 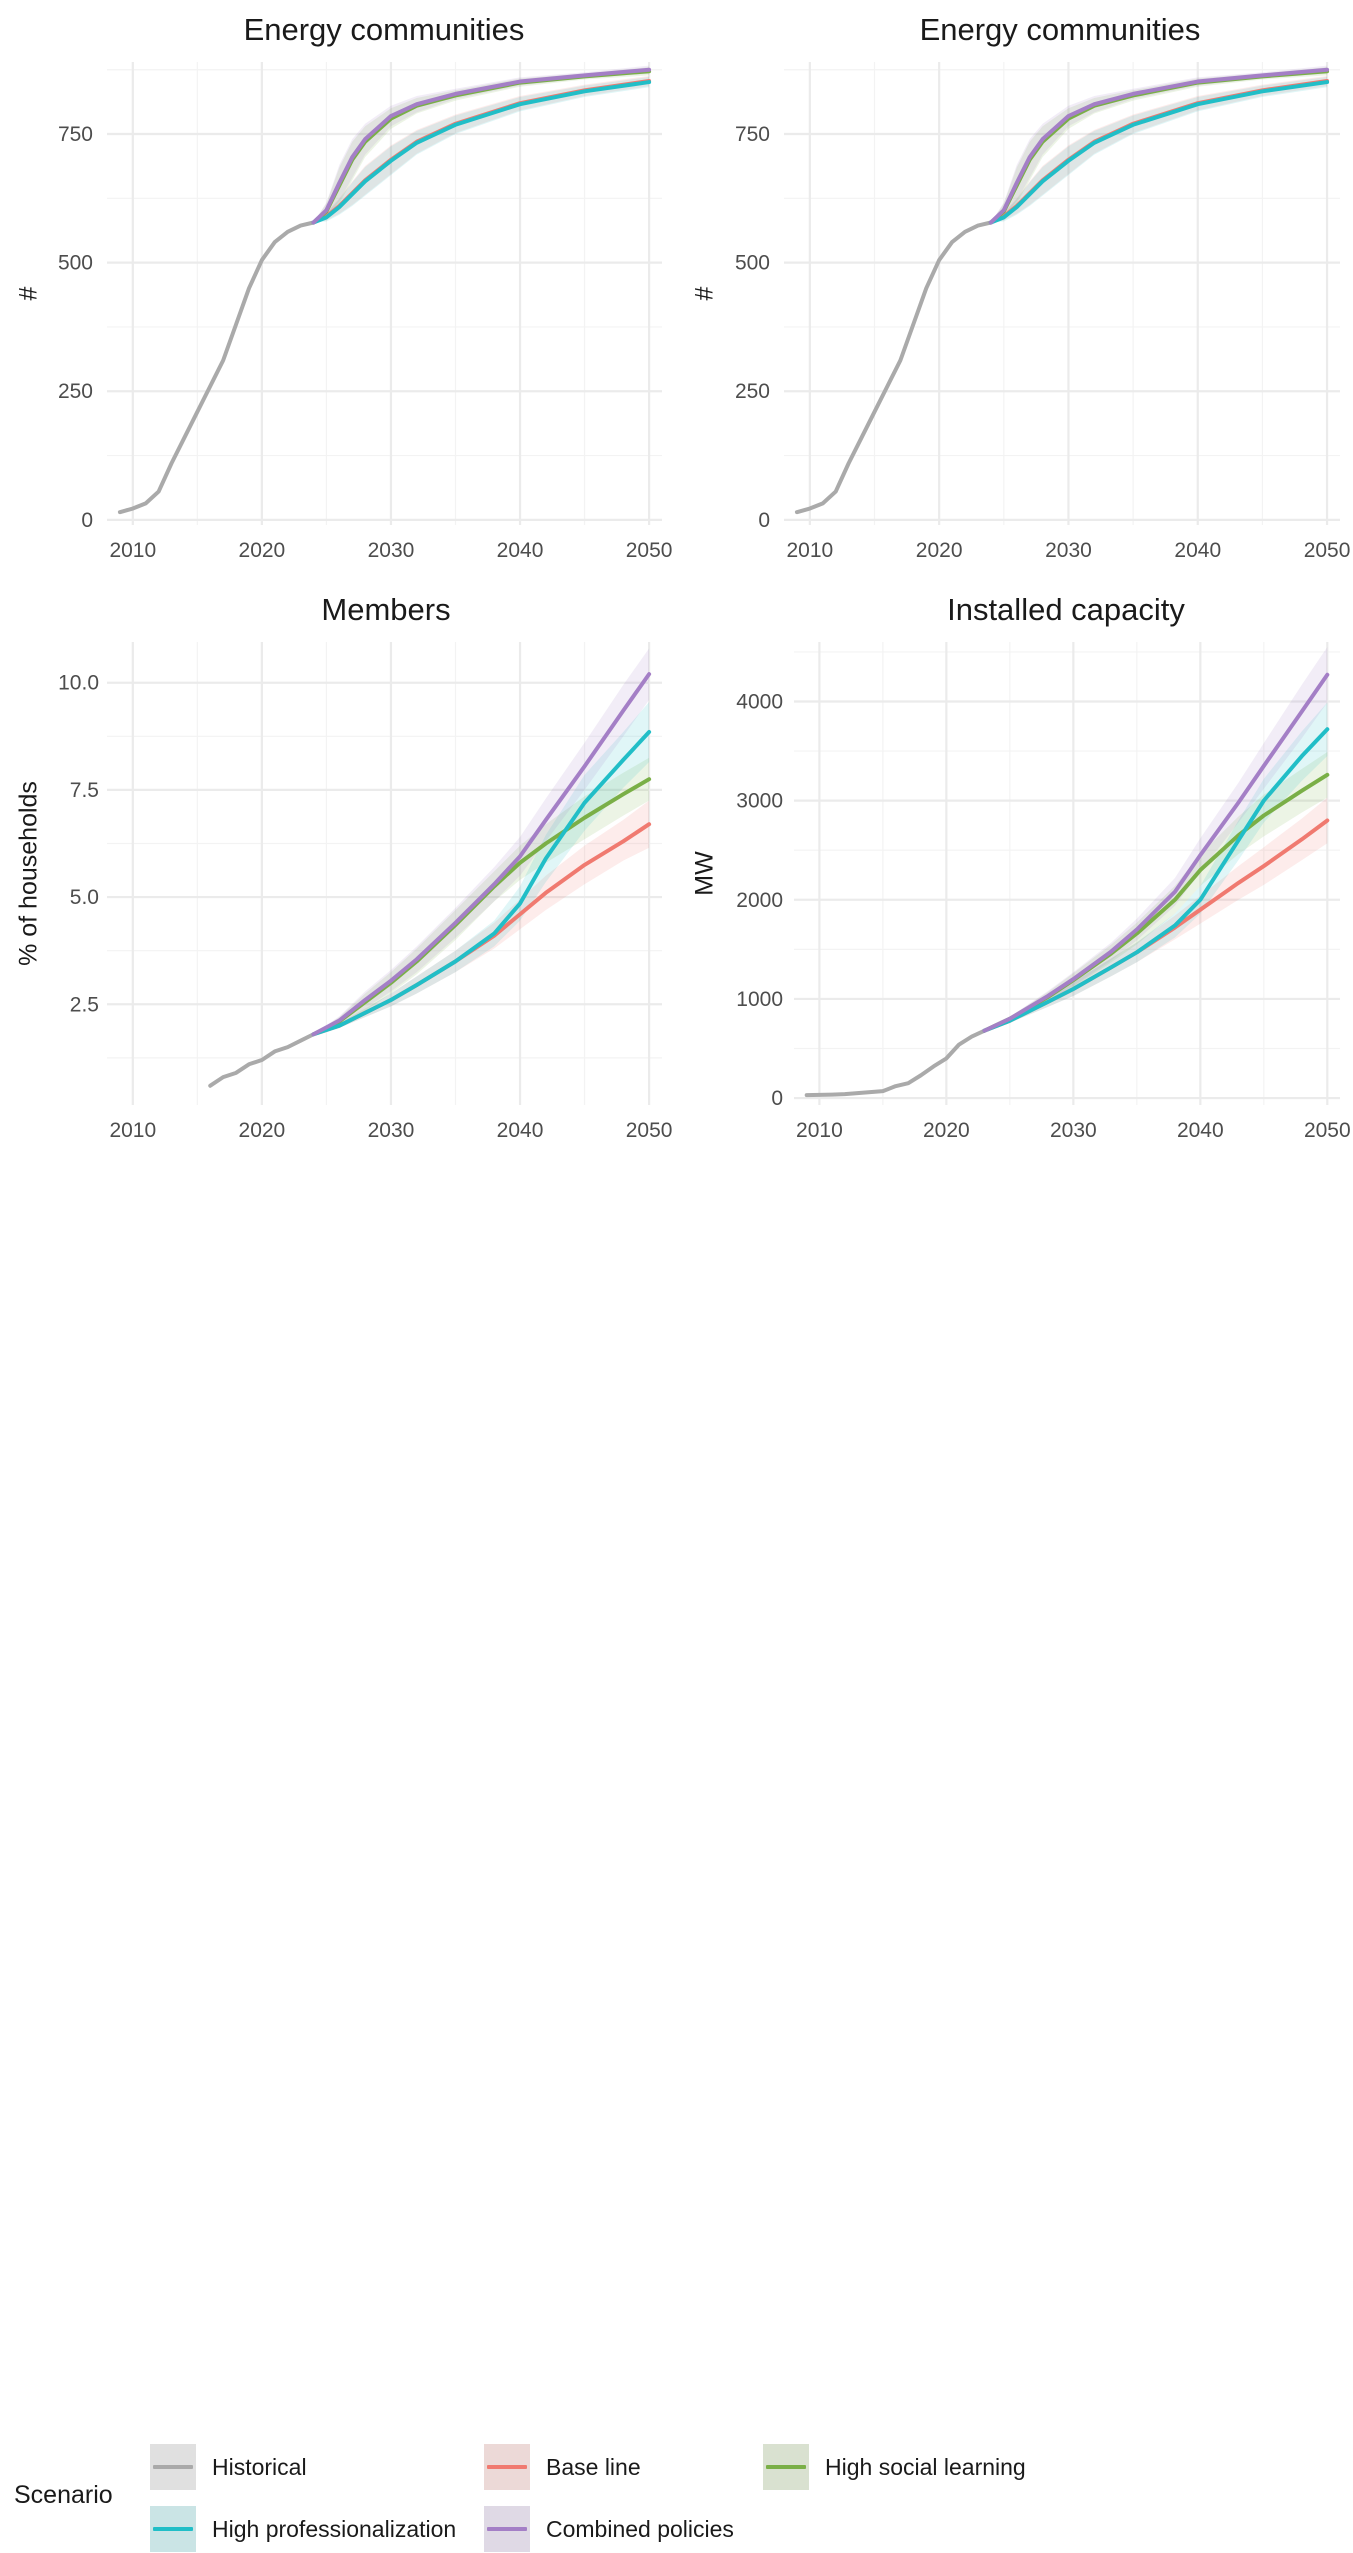 I want to click on legend-item-combined-policies: Combined policies, so click(x=609, y=2529).